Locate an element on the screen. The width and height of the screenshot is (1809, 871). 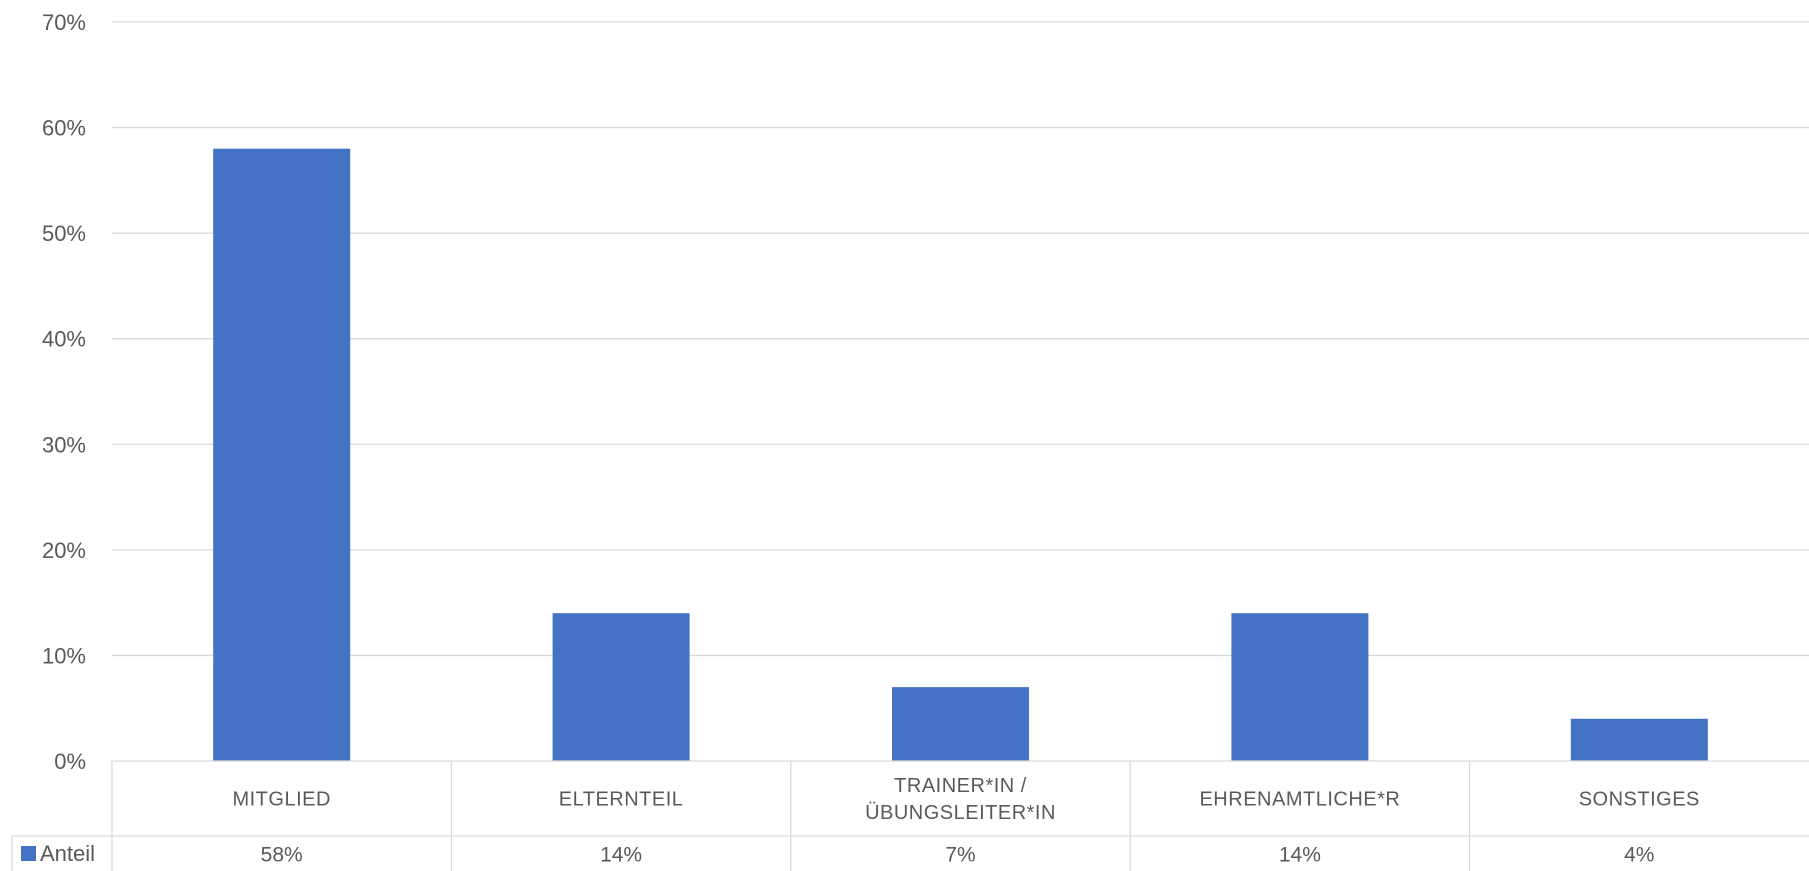
category-label: ELTERNTEIL is located at coordinates (621, 800).